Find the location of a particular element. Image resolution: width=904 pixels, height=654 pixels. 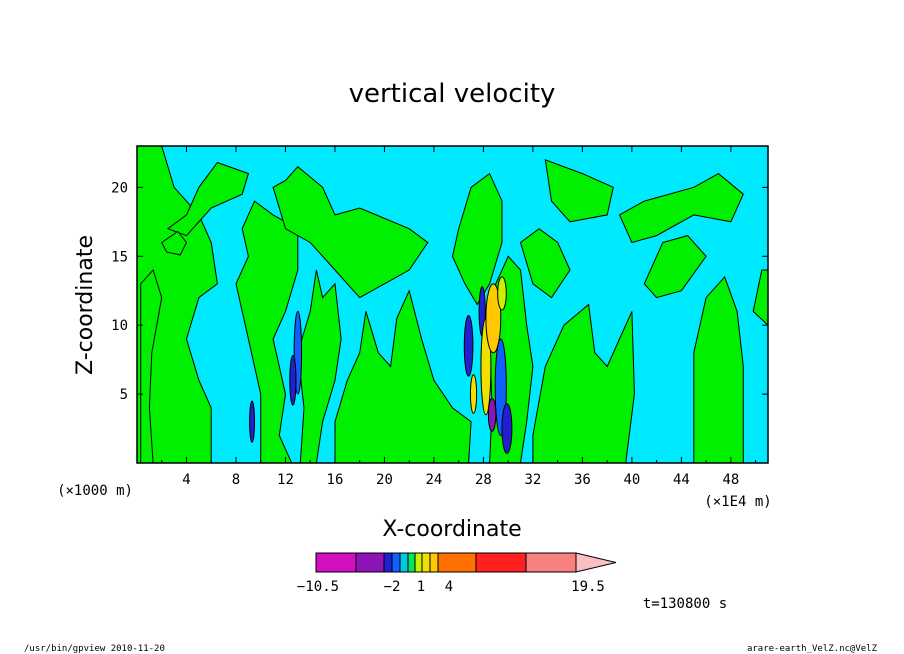

x-tick-label: 16 is located at coordinates (335, 480).